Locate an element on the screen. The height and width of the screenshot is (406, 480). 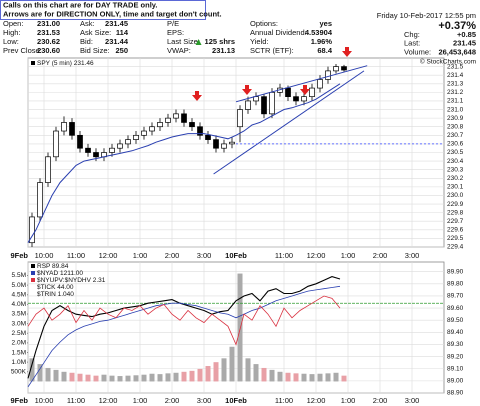
field-value: 231.53 is located at coordinates (48, 32).